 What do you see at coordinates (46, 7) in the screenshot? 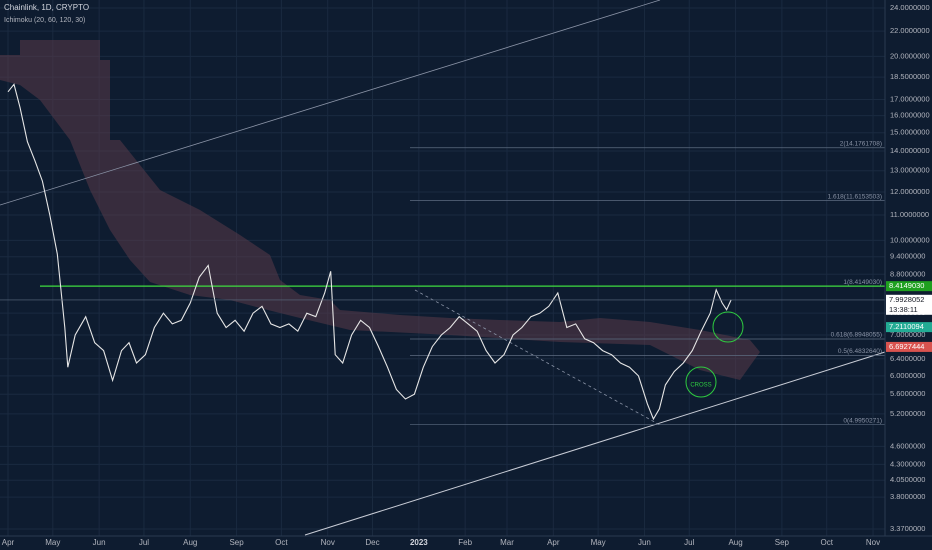
I see `chart-title: Chainlink, 1D, CRYPTO` at bounding box center [46, 7].